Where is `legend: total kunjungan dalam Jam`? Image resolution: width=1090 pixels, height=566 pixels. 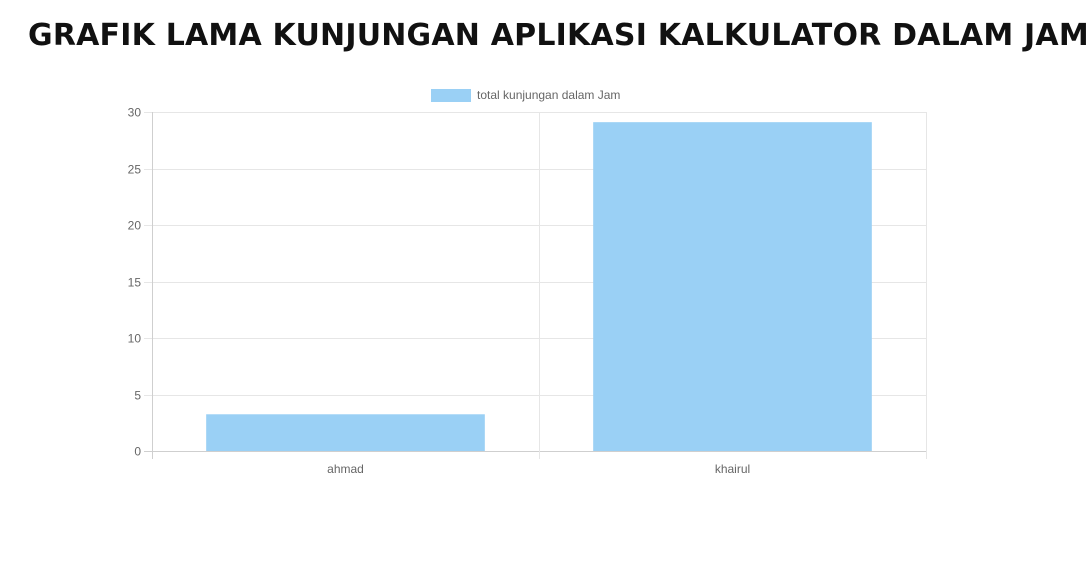
legend: total kunjungan dalam Jam is located at coordinates (525, 95).